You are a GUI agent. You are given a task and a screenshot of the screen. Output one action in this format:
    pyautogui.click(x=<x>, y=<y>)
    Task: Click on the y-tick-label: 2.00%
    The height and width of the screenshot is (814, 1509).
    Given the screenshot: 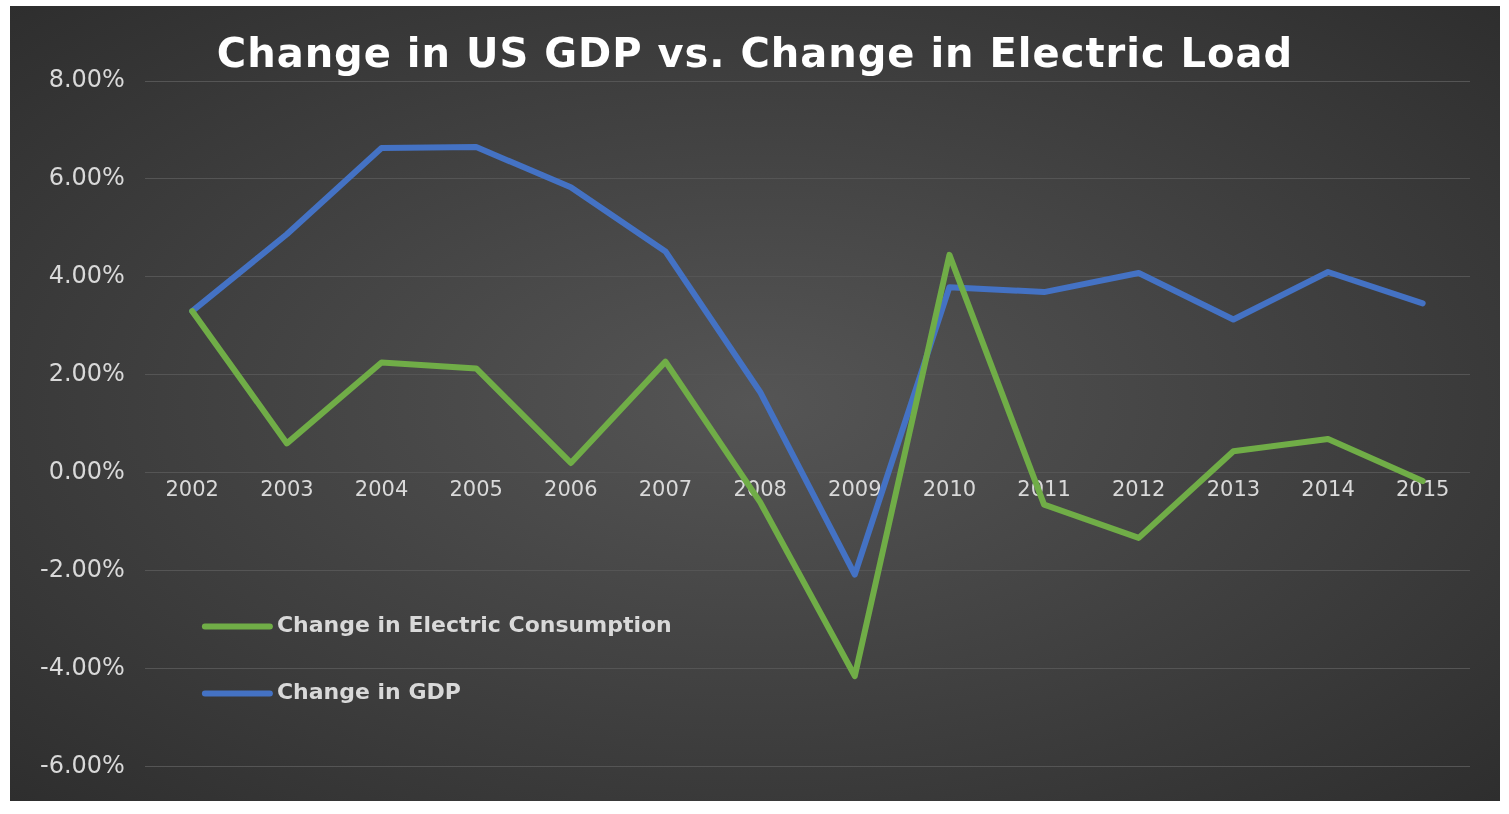 What is the action you would take?
    pyautogui.click(x=86, y=373)
    